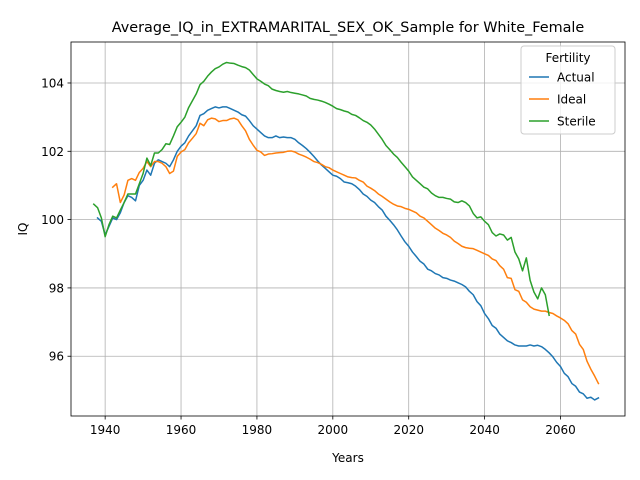 Image resolution: width=640 pixels, height=480 pixels. I want to click on y-tick-label: 98, so click(56, 288).